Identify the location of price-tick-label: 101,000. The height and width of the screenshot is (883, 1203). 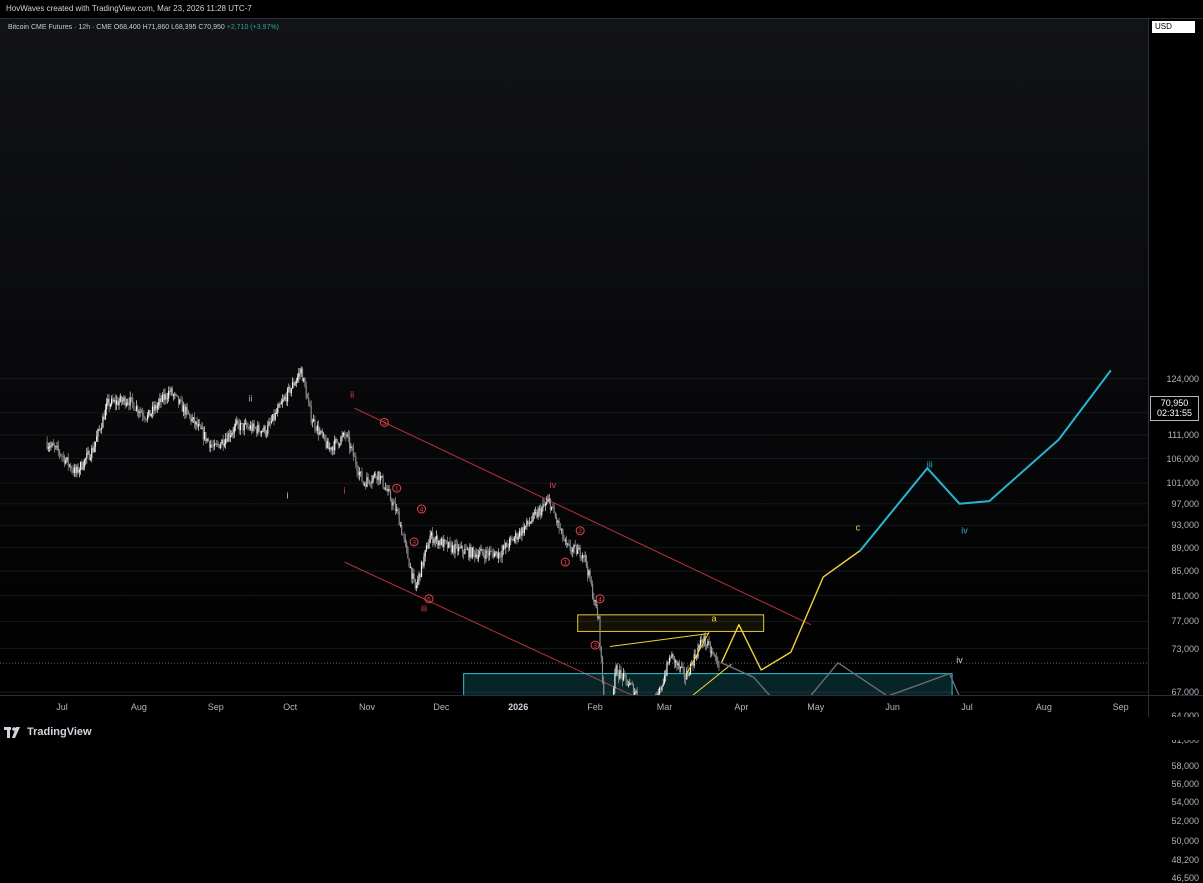
(1182, 483).